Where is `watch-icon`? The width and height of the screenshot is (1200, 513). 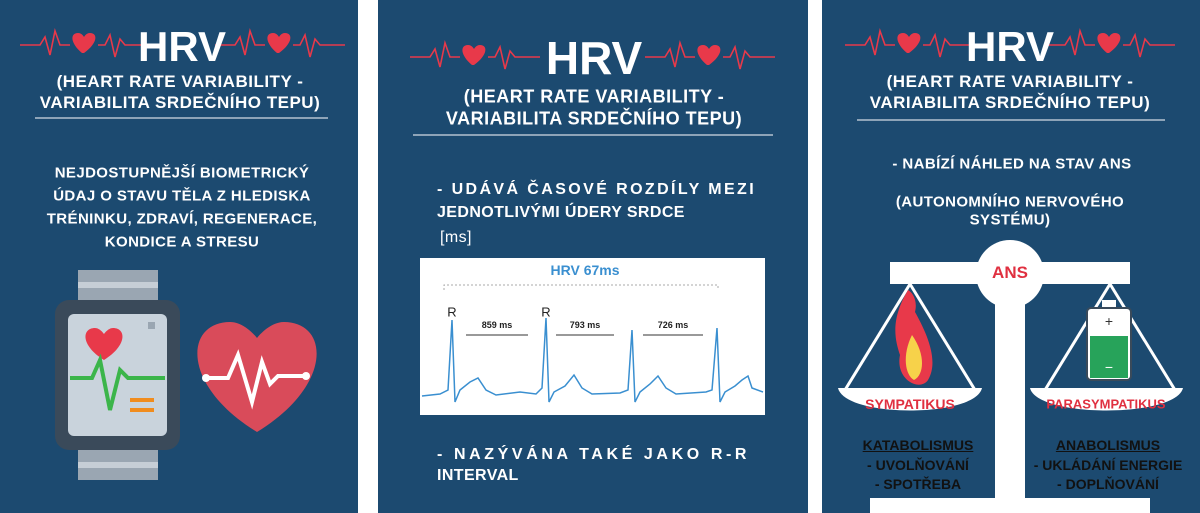
watch-icon is located at coordinates (117, 375).